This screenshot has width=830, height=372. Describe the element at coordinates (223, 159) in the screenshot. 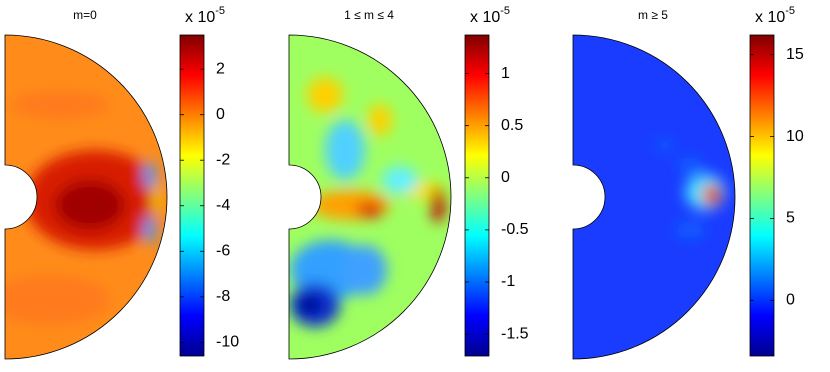

I see `colorbar-tick-label: -2` at that location.